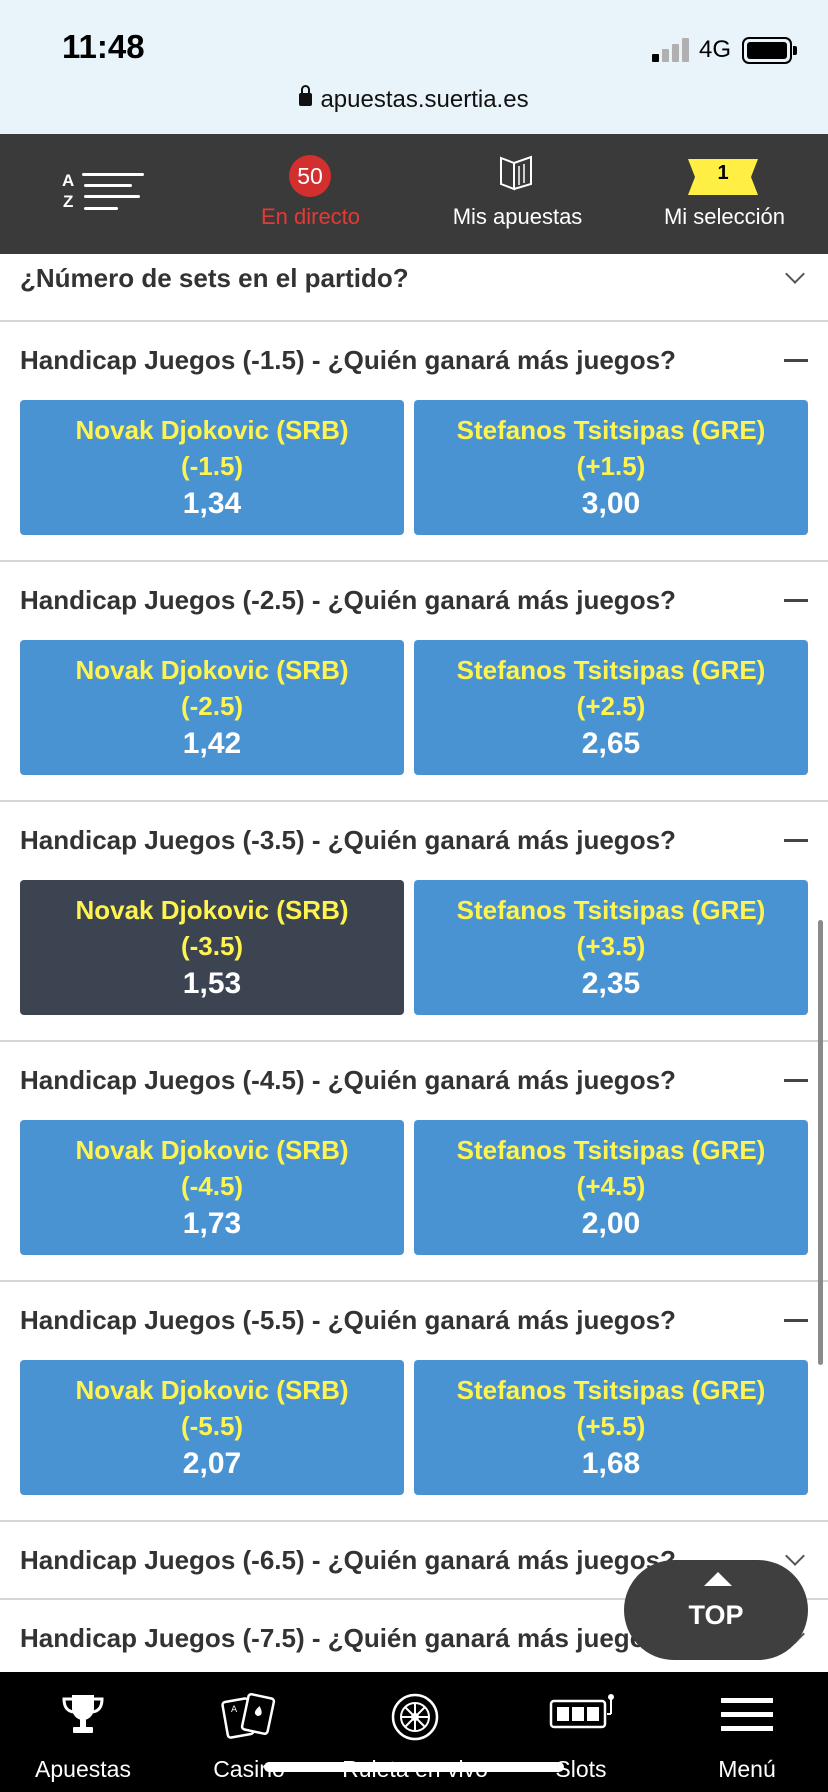 Image resolution: width=828 pixels, height=1792 pixels. I want to click on nav-slots: Slots, so click(581, 1732).